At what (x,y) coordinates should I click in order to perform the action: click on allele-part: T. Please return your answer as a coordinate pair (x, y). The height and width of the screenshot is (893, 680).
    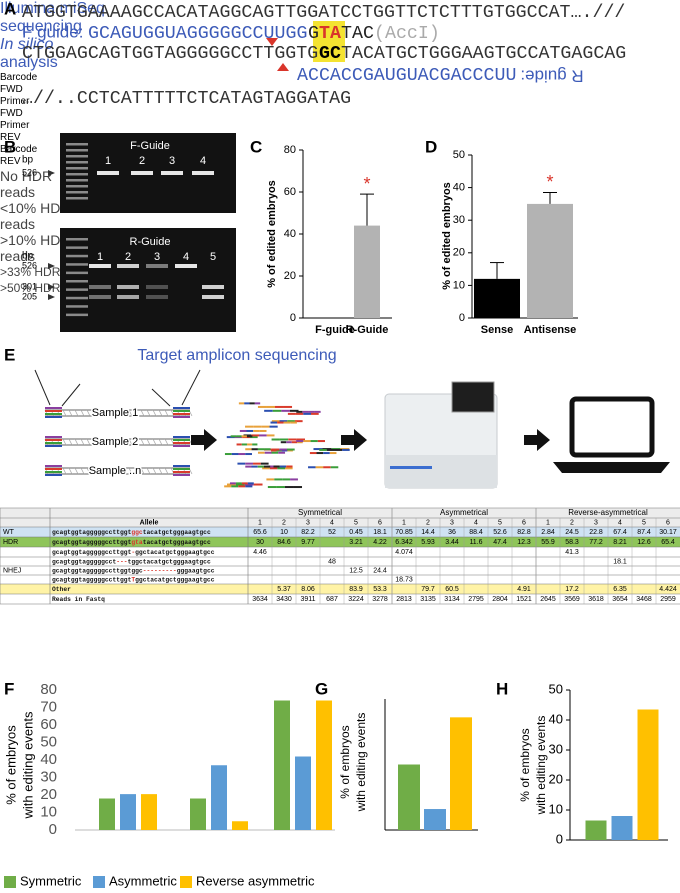
    Looking at the image, I should click on (133, 579).